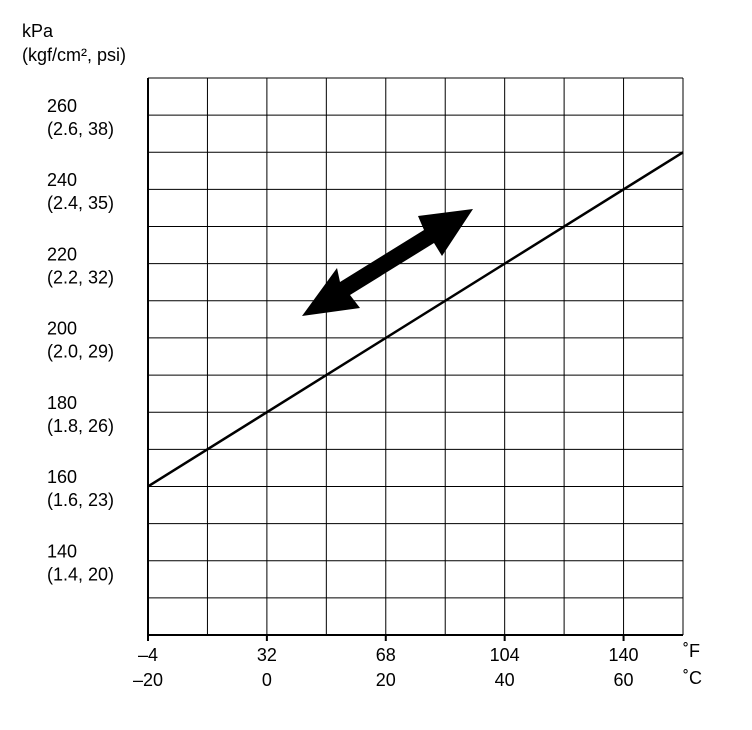 The image size is (752, 730). What do you see at coordinates (62, 329) in the screenshot?
I see `y-tick-label: 200` at bounding box center [62, 329].